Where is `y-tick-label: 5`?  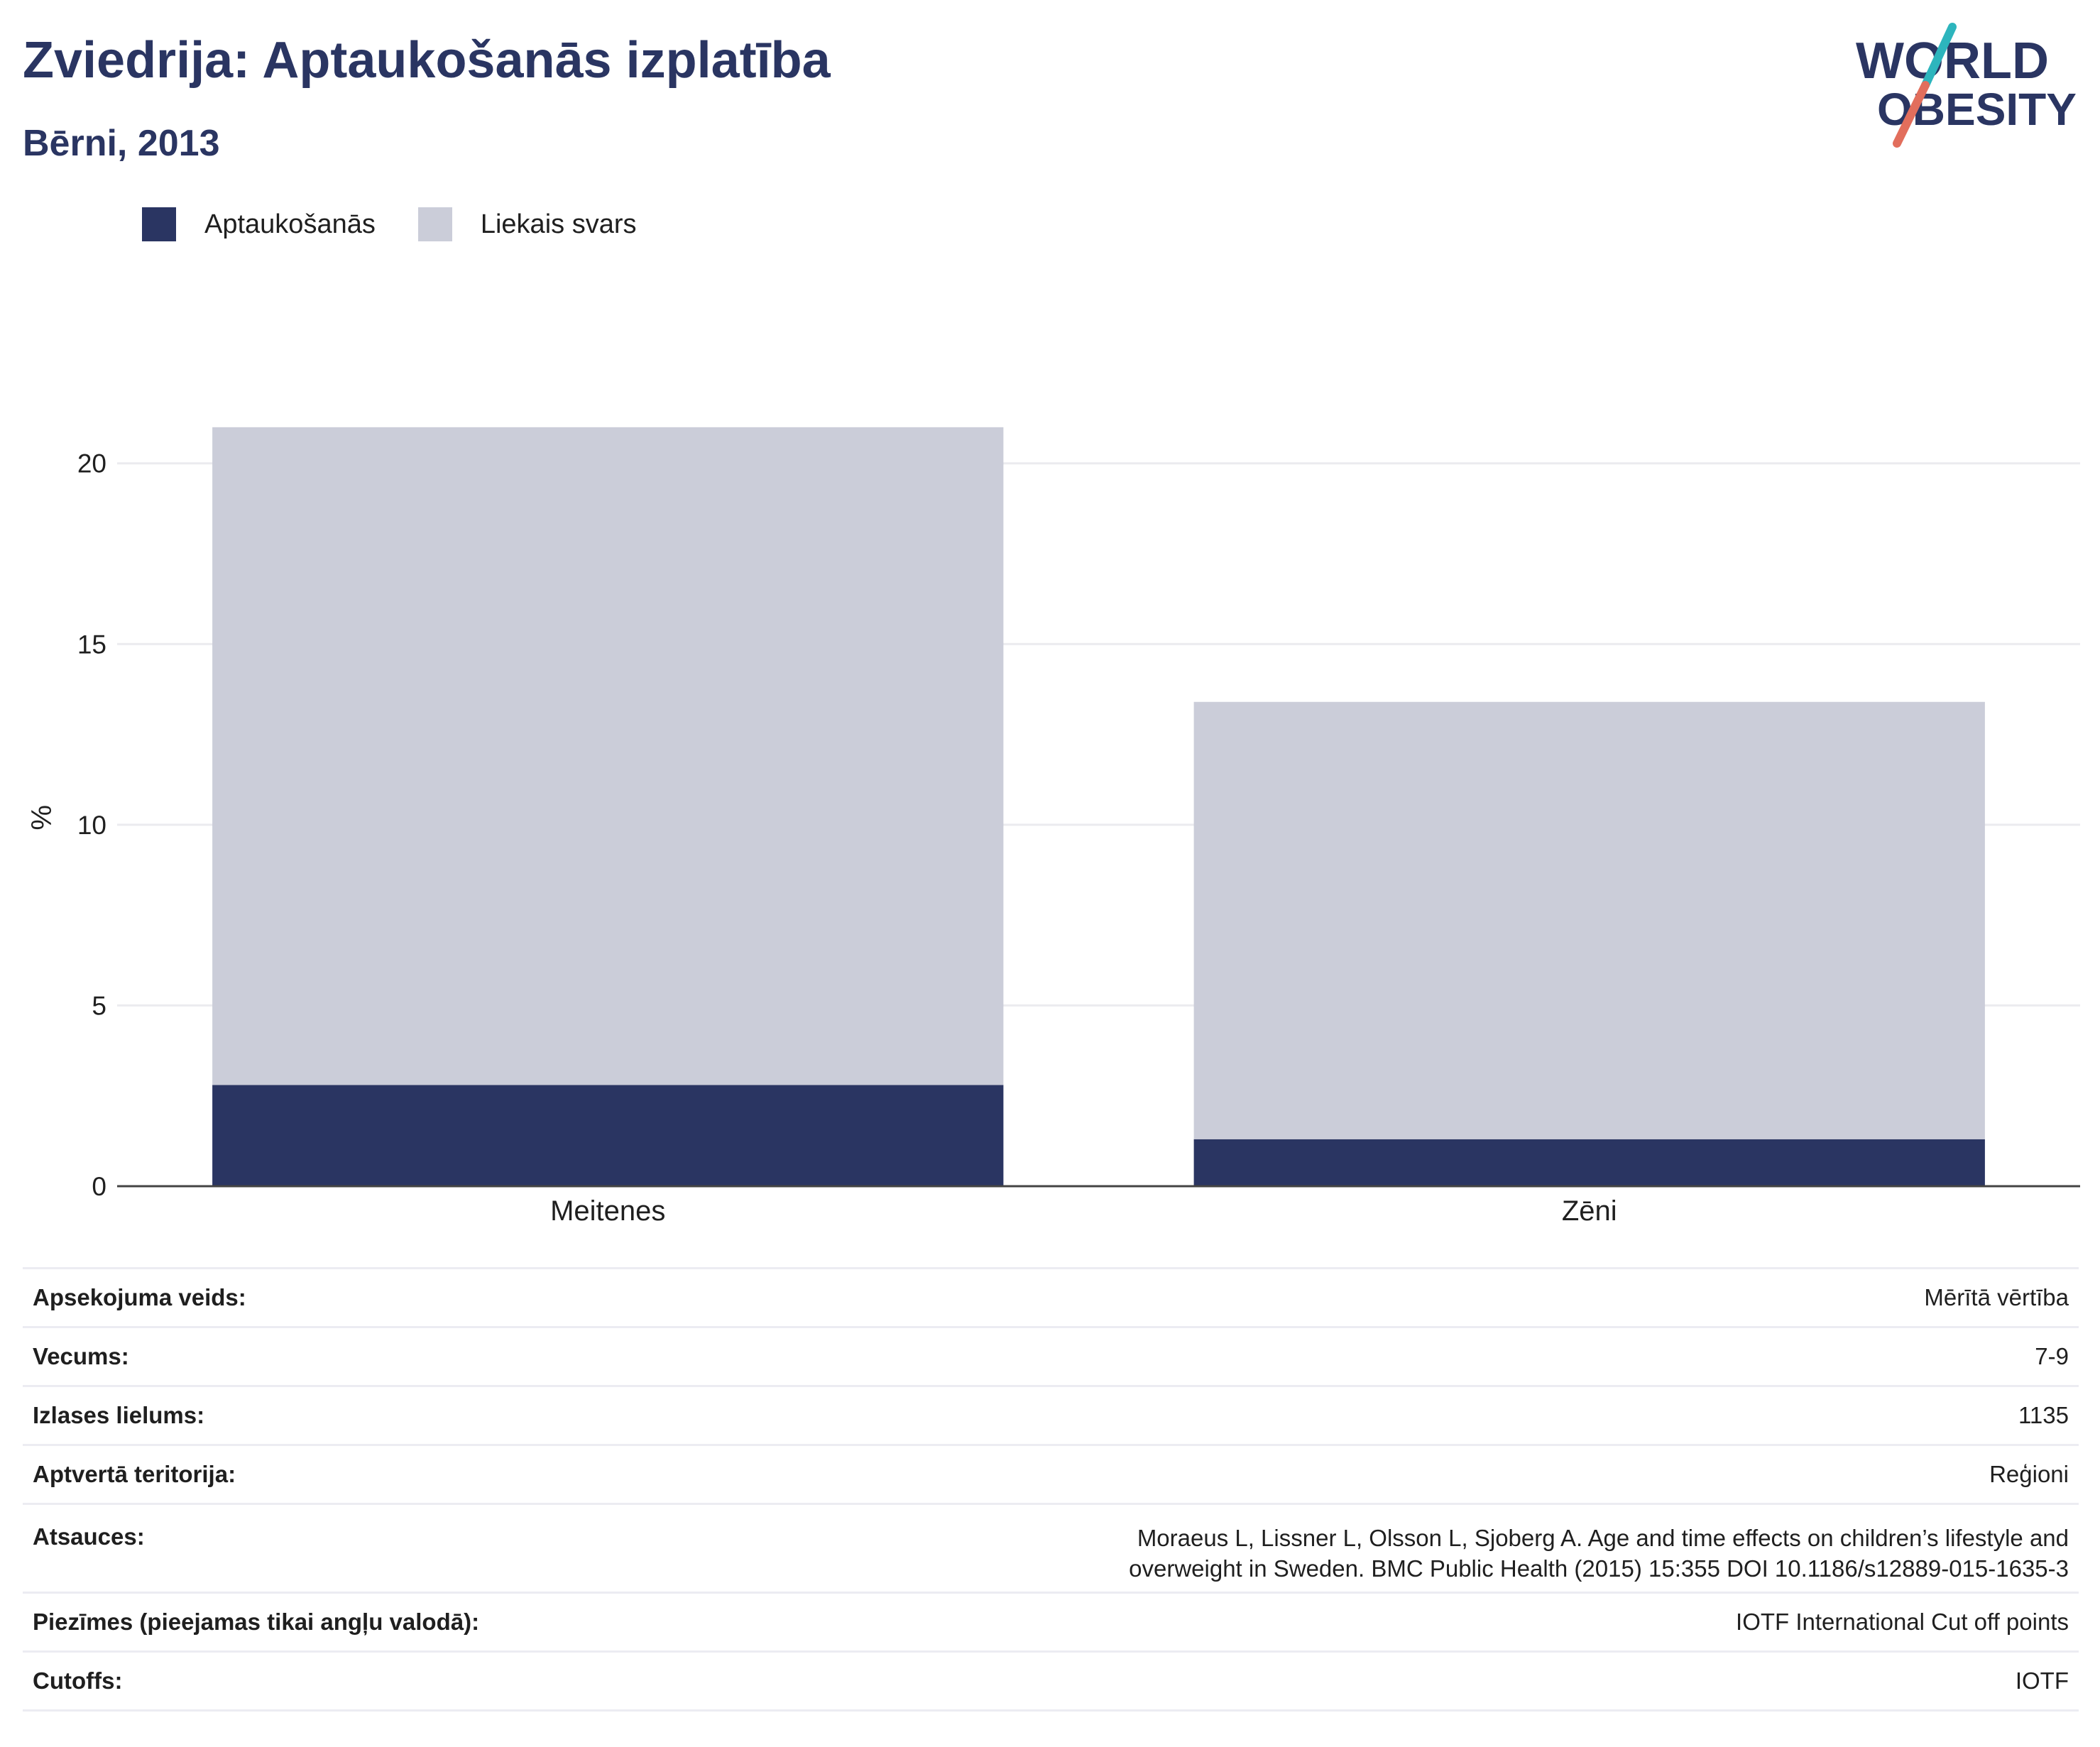
y-tick-label: 5 is located at coordinates (99, 1005).